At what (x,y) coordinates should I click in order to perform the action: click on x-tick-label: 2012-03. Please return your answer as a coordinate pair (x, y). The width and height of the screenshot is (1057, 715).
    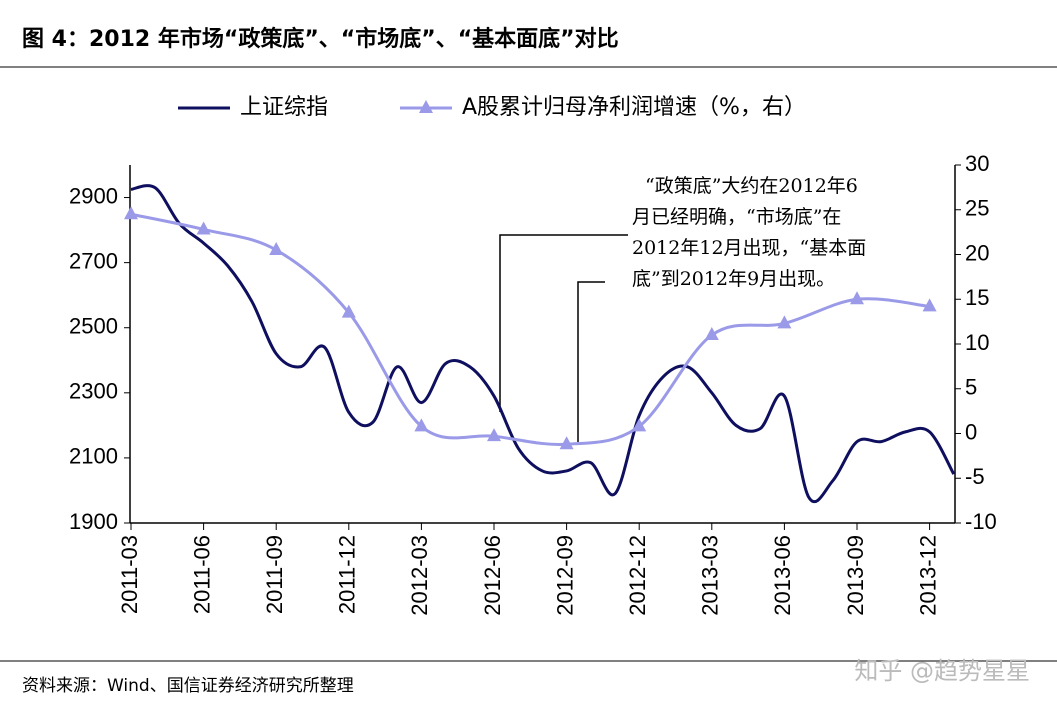
    Looking at the image, I should click on (419, 575).